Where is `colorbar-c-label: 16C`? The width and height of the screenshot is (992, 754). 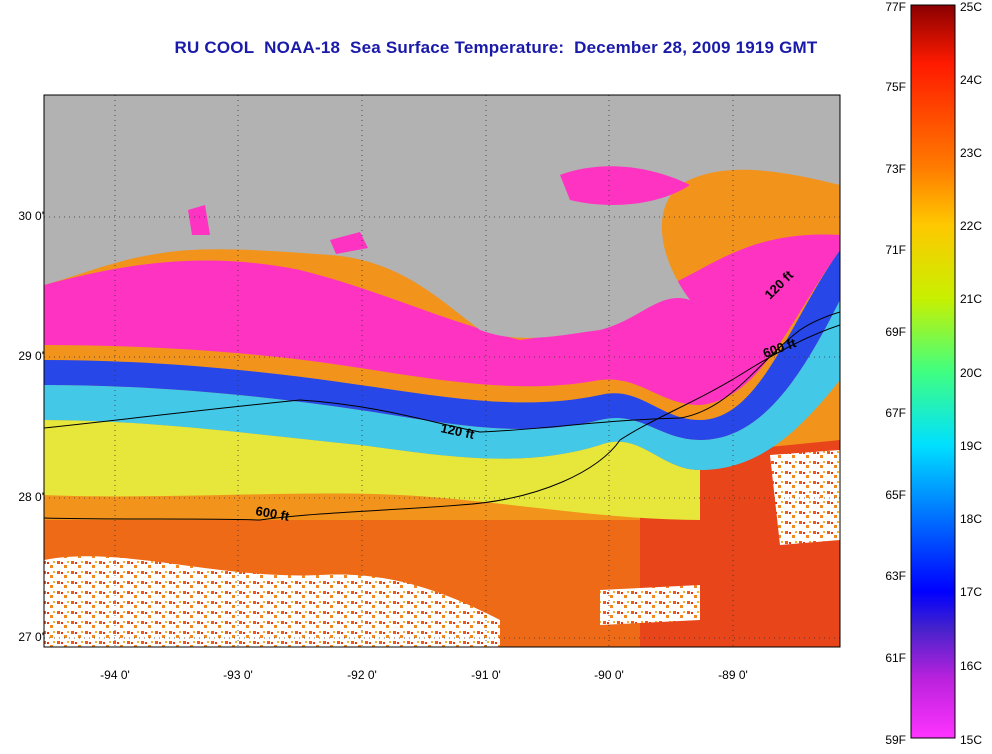 colorbar-c-label: 16C is located at coordinates (971, 666).